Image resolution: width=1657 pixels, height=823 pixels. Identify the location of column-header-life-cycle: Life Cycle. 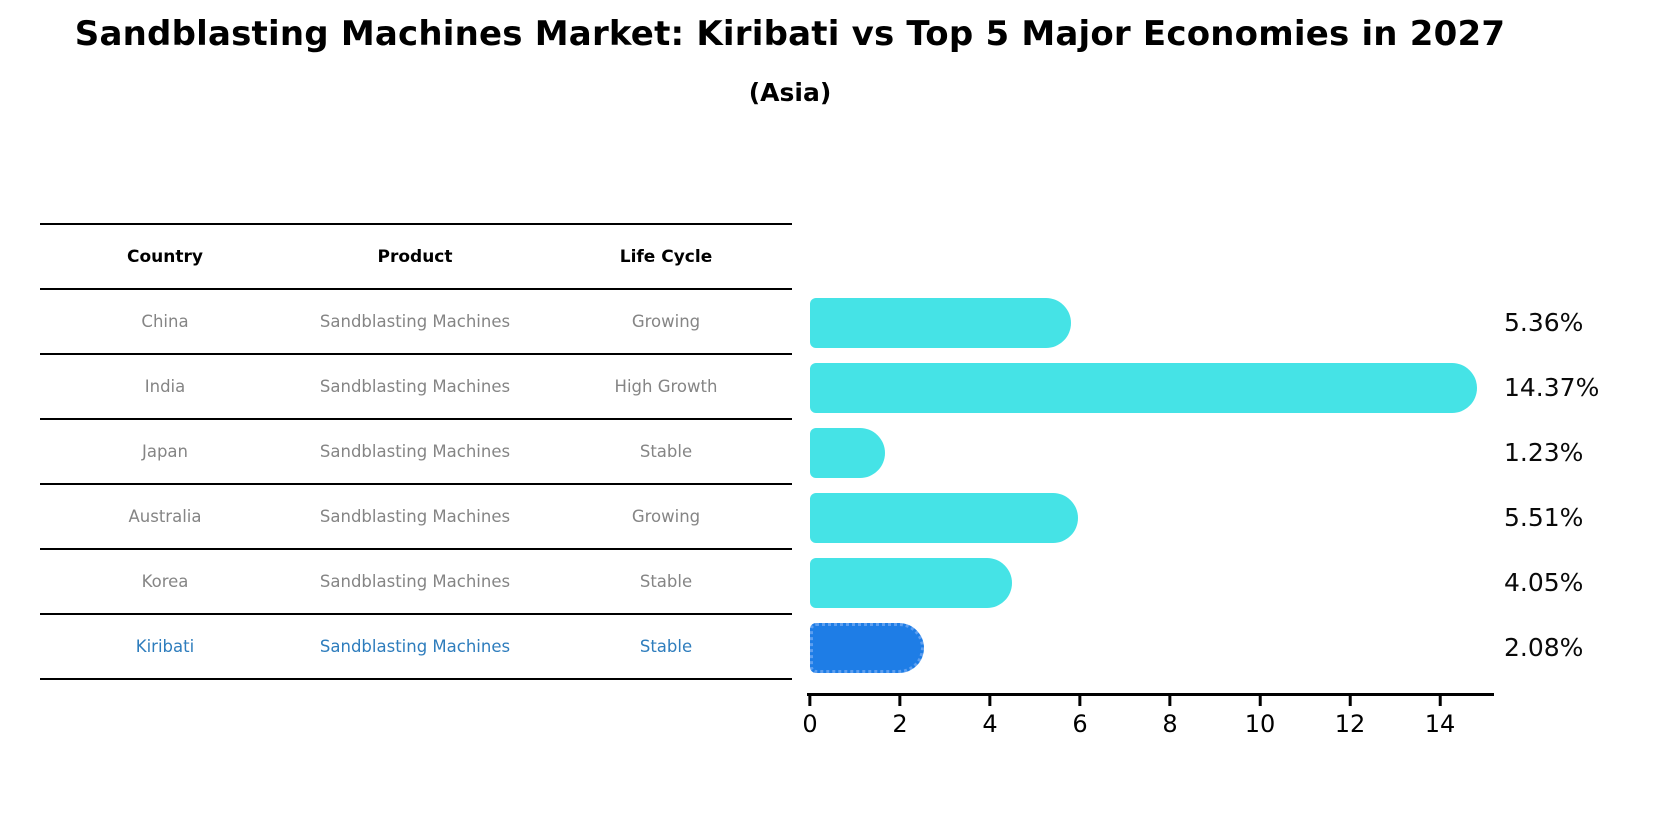
(666, 256).